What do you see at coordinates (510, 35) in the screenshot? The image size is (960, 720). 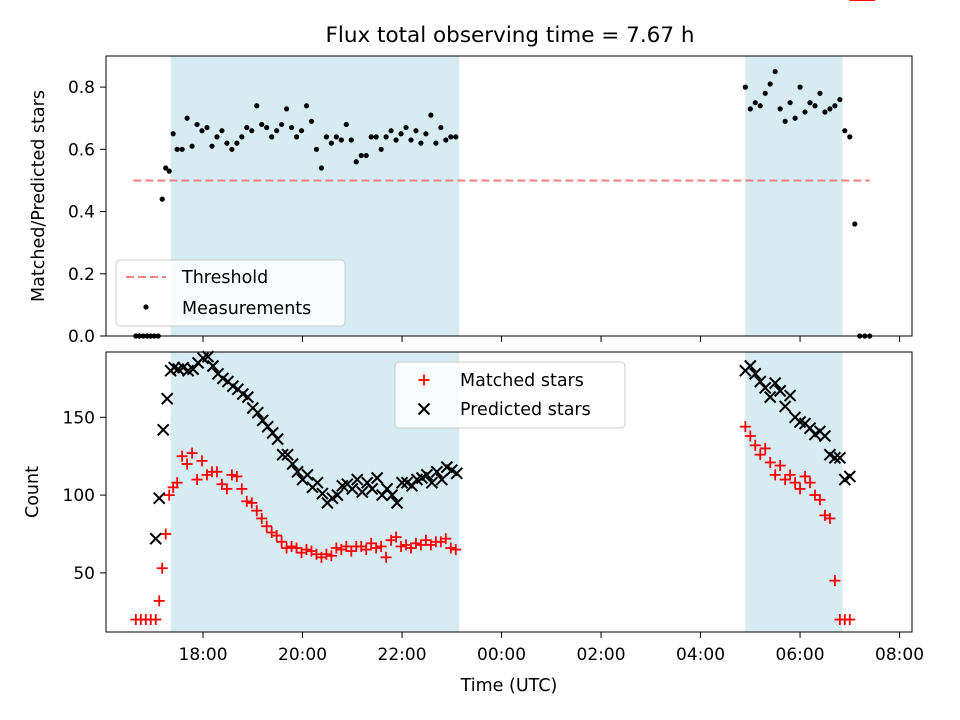 I see `chart-title: Flux total observing time = 7.67 h` at bounding box center [510, 35].